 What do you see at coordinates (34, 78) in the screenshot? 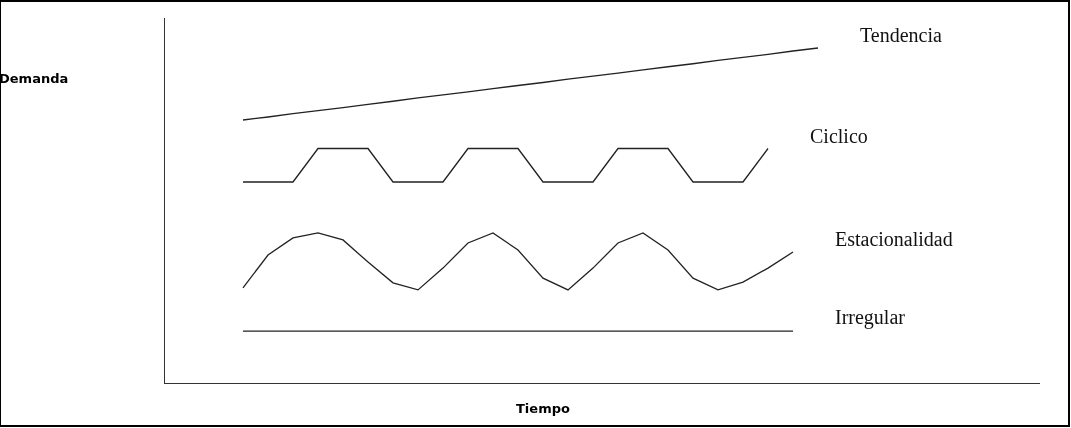
I see `text: Demanda` at bounding box center [34, 78].